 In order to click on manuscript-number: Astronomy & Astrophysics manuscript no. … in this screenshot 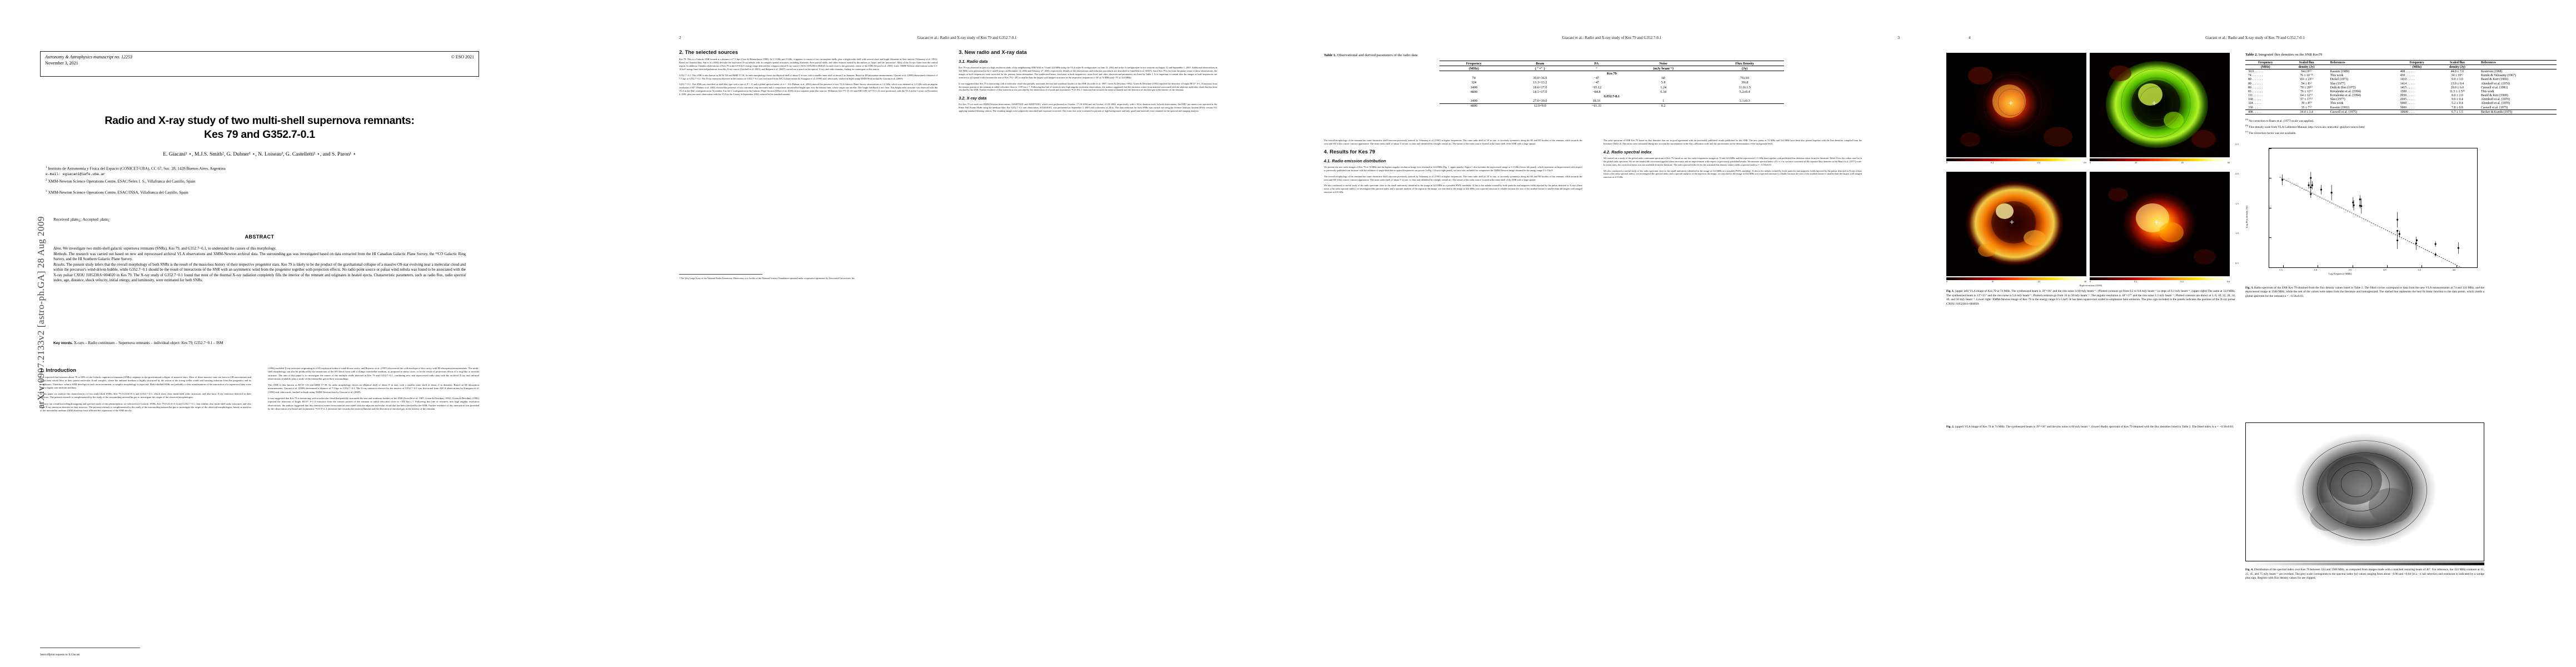, I will do `click(89, 56)`.